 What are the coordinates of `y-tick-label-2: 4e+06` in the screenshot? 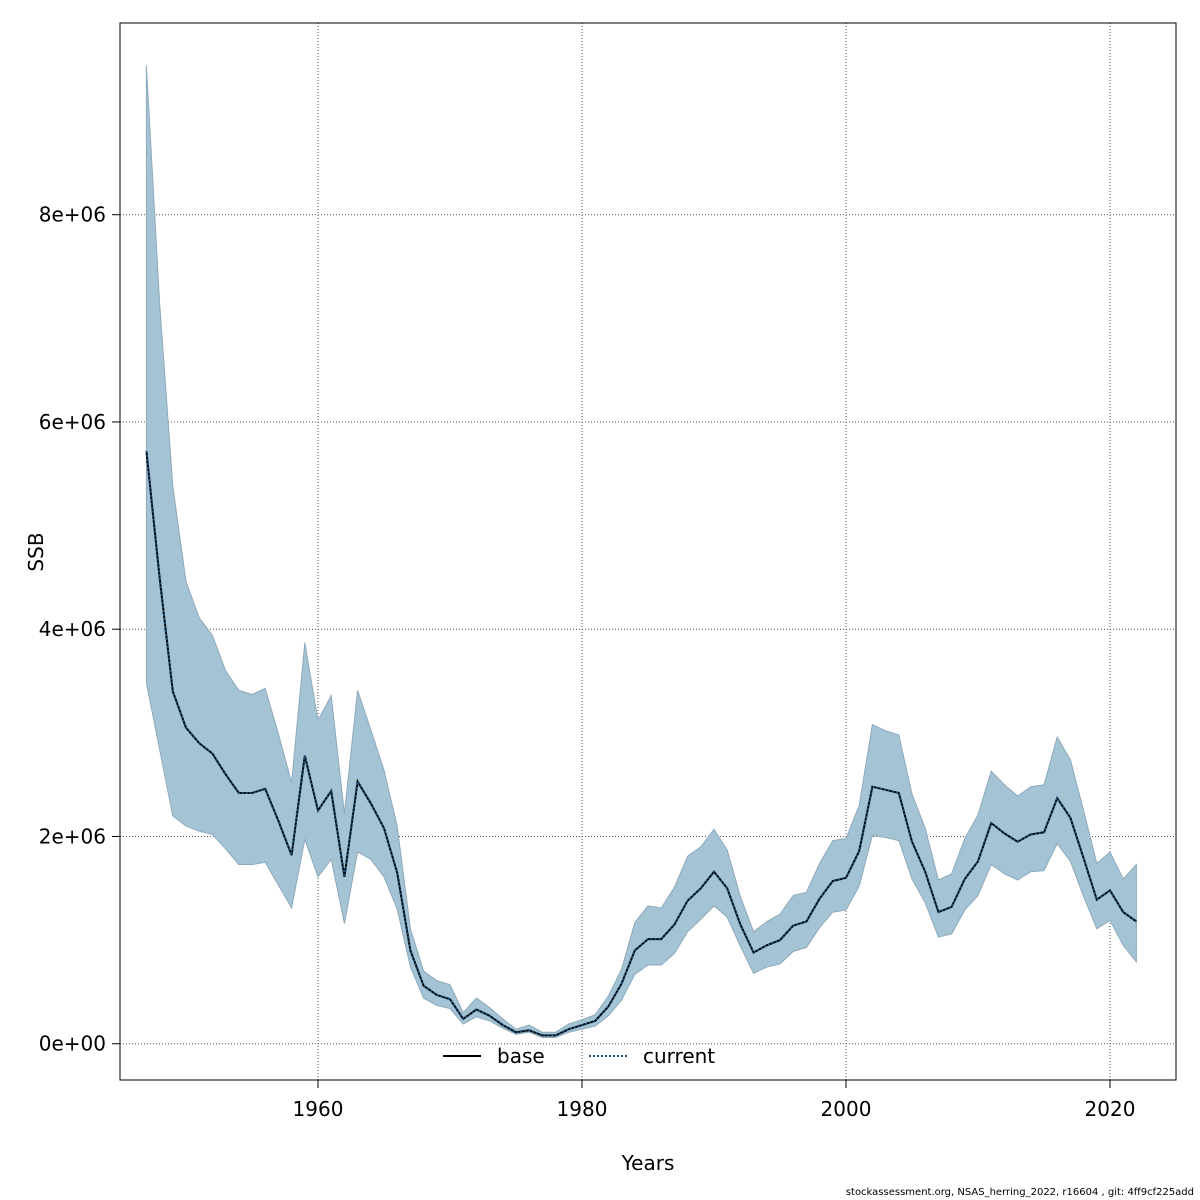 It's located at (72, 629).